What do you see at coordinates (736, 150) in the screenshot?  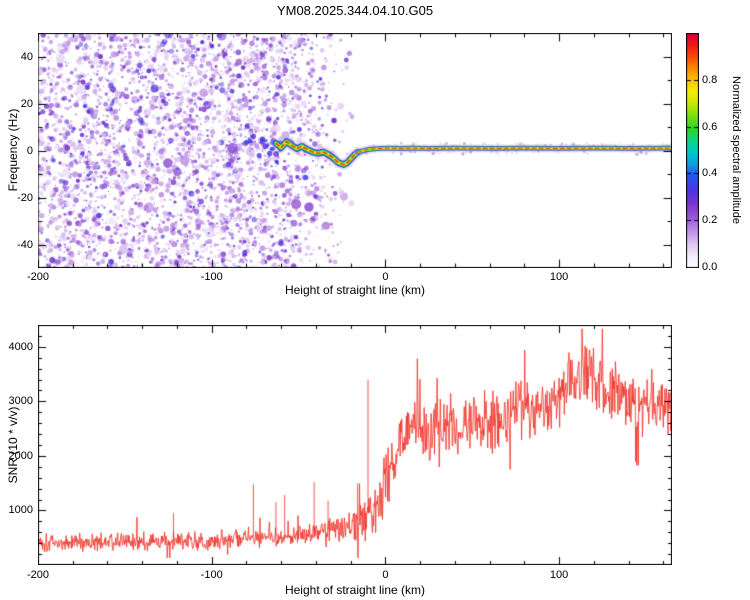 I see `colorbar-label: Normalized spectral amplitude` at bounding box center [736, 150].